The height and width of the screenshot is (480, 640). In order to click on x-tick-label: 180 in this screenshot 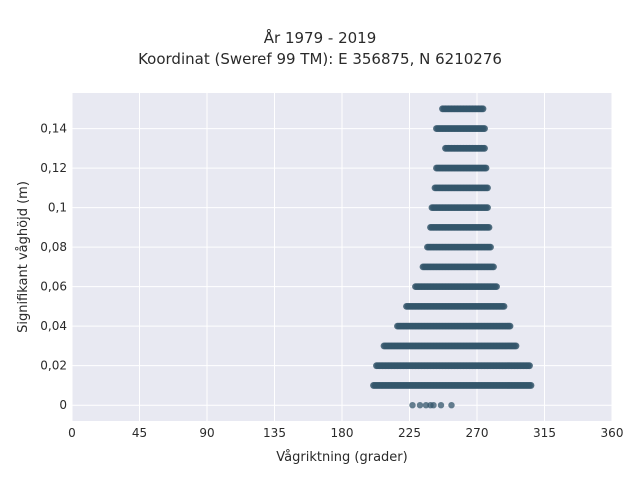, I will do `click(342, 433)`.